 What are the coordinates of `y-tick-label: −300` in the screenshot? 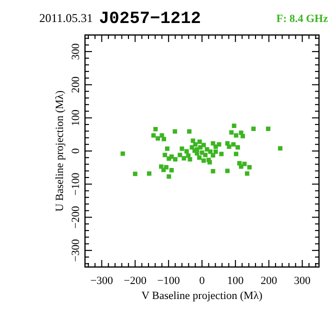 It's located at (76, 250).